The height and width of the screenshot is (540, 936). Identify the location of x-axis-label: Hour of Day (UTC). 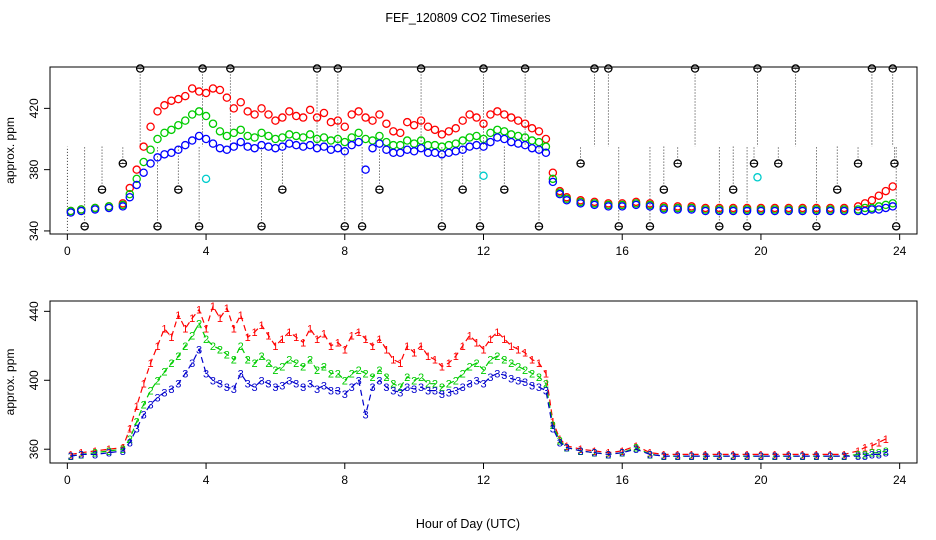
(468, 524).